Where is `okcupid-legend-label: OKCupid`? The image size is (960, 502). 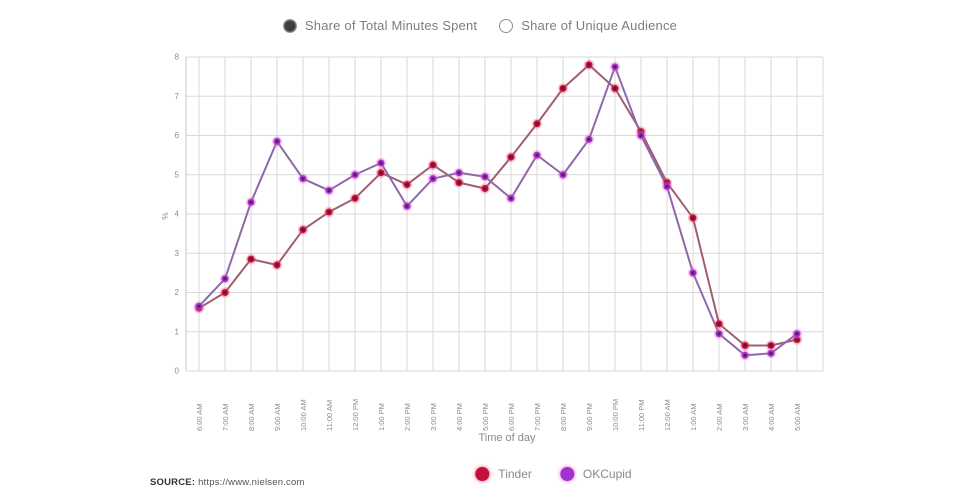
okcupid-legend-label: OKCupid is located at coordinates (607, 474).